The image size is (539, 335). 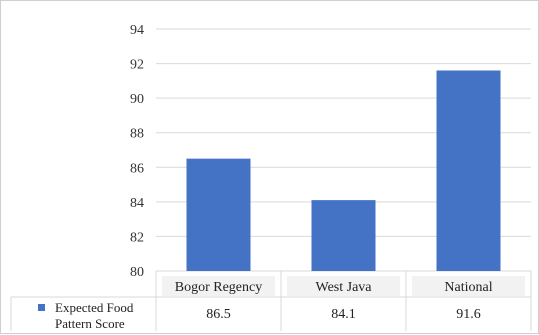 I want to click on y-tick-label: 86, so click(x=137, y=168).